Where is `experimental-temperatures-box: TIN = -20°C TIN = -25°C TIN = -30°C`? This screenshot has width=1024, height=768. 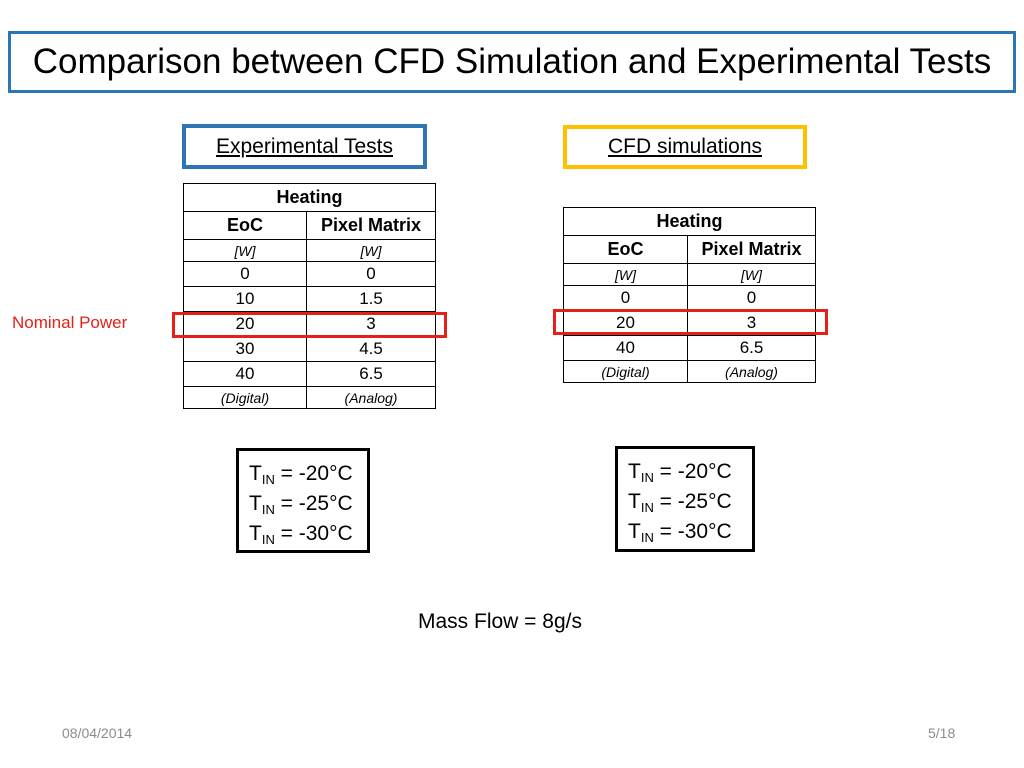 experimental-temperatures-box: TIN = -20°C TIN = -25°C TIN = -30°C is located at coordinates (303, 500).